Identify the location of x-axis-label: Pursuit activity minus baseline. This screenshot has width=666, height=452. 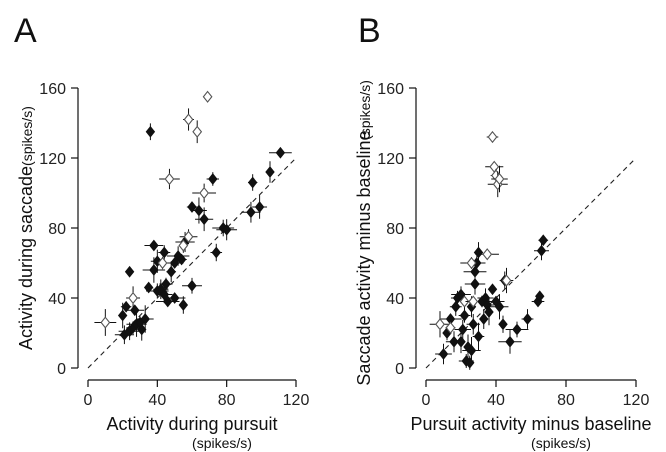
(530, 424).